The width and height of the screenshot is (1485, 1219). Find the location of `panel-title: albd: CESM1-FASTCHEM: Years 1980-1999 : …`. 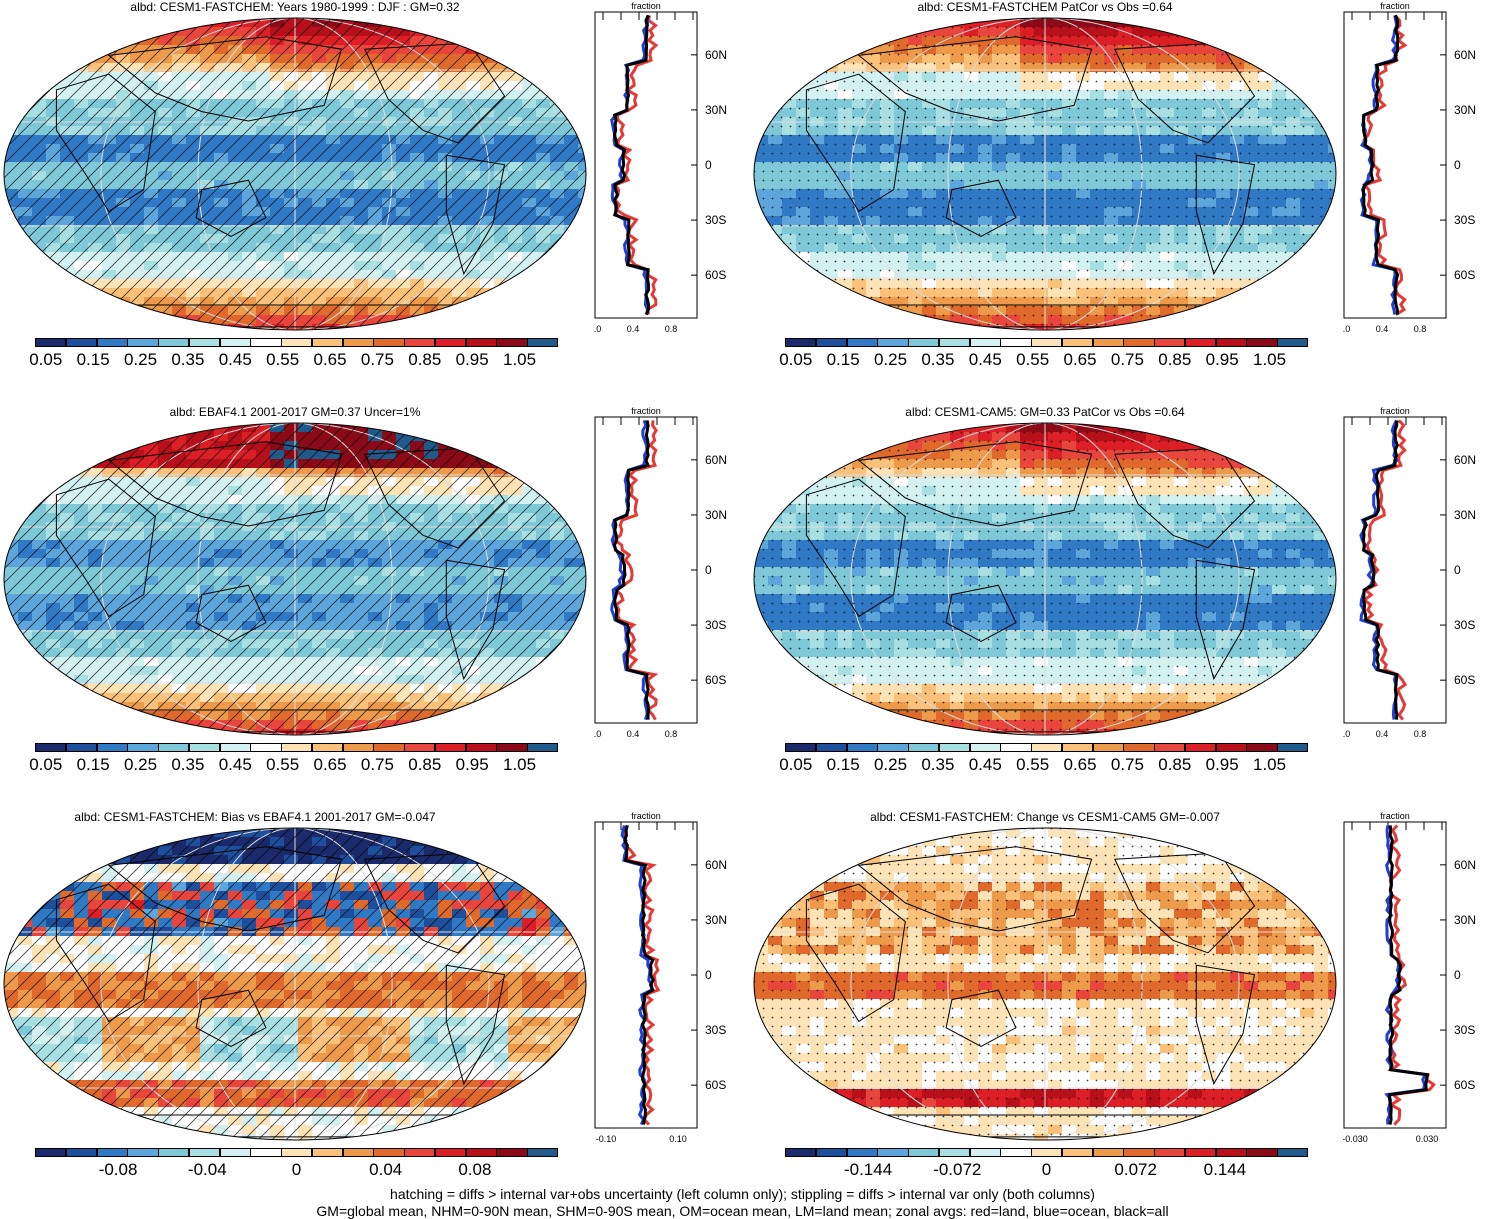

panel-title: albd: CESM1-FASTCHEM: Years 1980-1999 : … is located at coordinates (295, 7).